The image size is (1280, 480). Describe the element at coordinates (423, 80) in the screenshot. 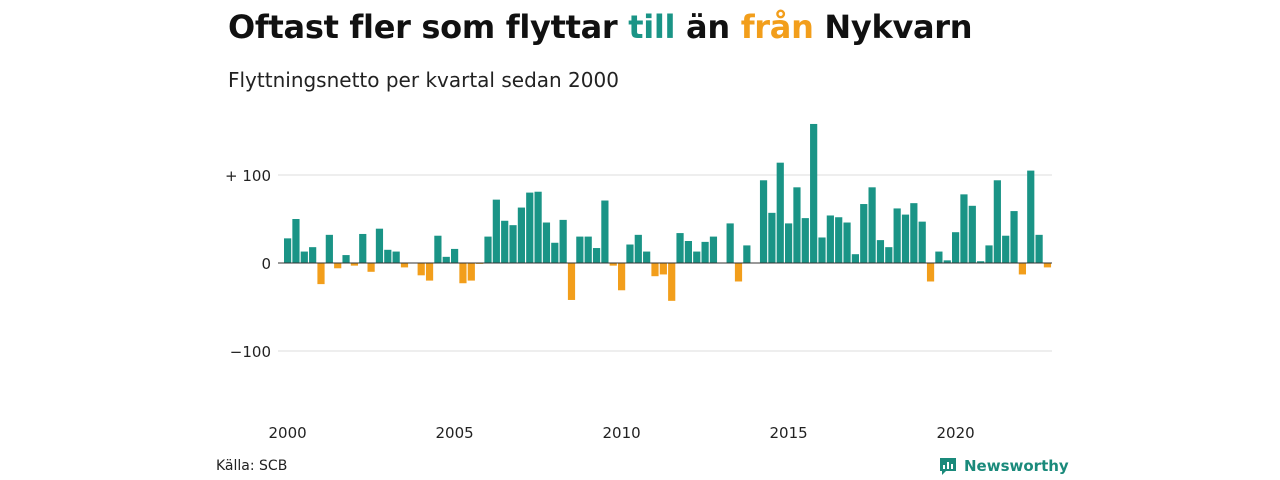

I see `chart-subtitle: Flyttningsnetto per kvartal sedan 2000` at that location.